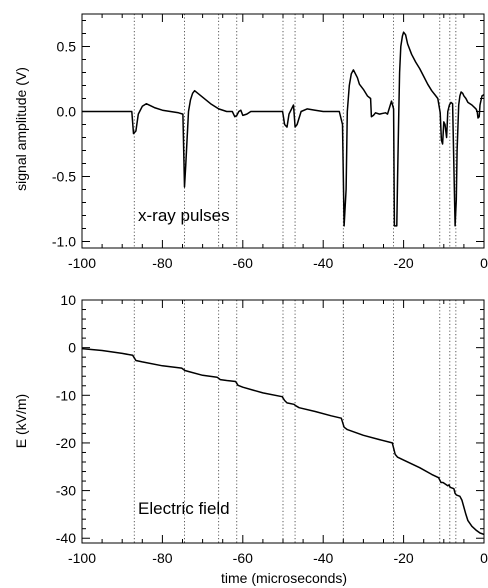 This screenshot has width=488, height=588. What do you see at coordinates (64, 242) in the screenshot?
I see `y-tick-label: -1.0` at bounding box center [64, 242].